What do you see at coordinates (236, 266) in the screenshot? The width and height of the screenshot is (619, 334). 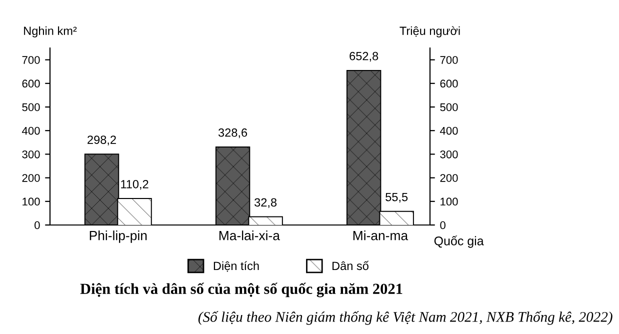 I see `legend-label: Diện tích` at bounding box center [236, 266].